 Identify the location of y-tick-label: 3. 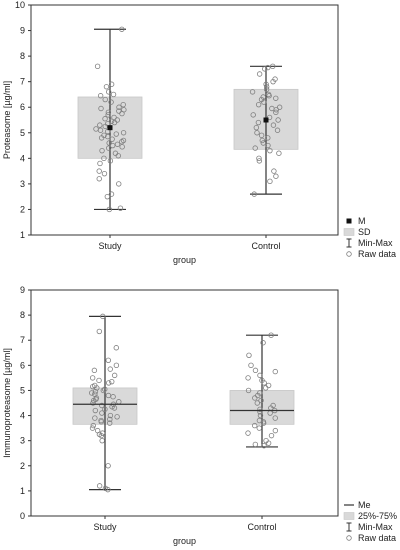
(22, 184).